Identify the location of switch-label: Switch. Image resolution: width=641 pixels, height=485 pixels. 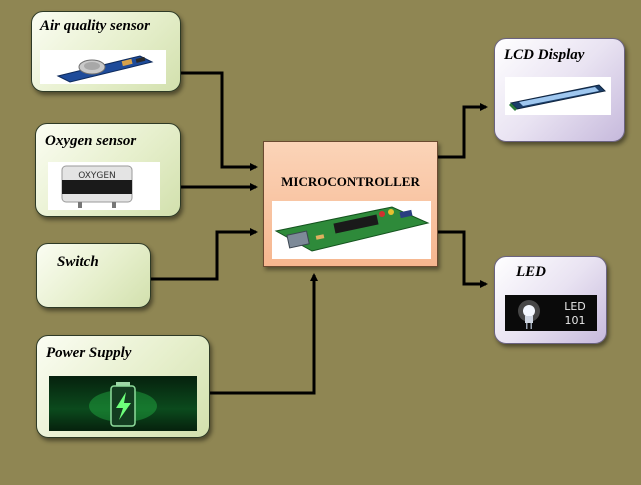
(78, 262).